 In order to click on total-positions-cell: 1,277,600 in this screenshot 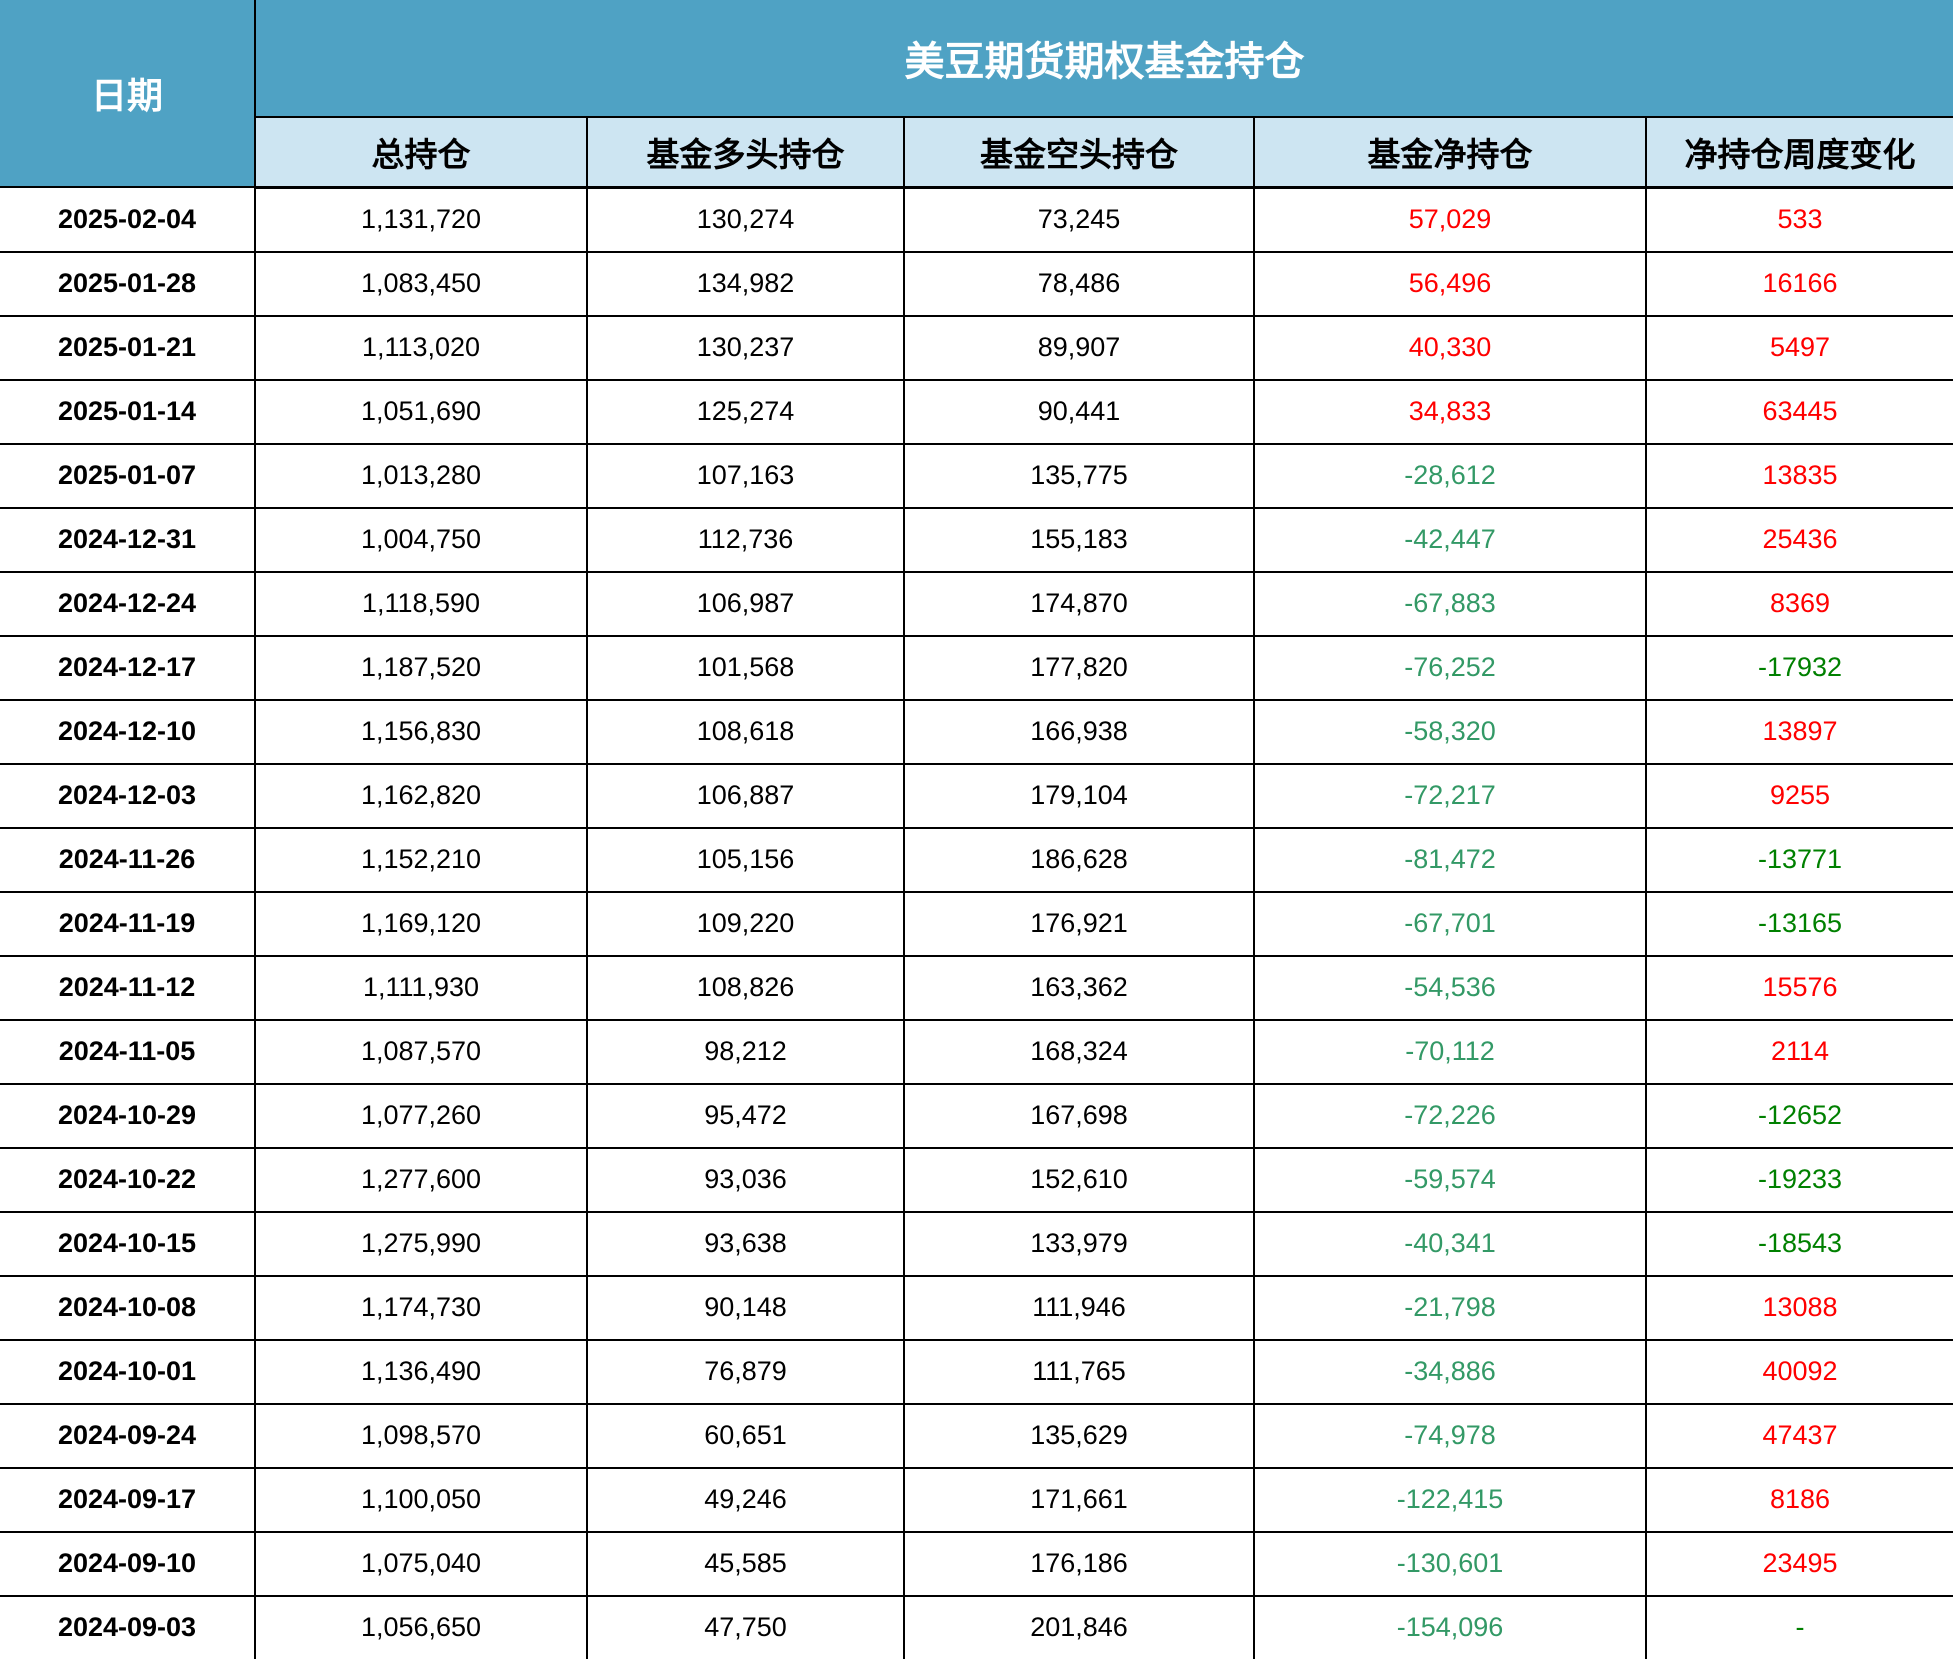, I will do `click(421, 1179)`.